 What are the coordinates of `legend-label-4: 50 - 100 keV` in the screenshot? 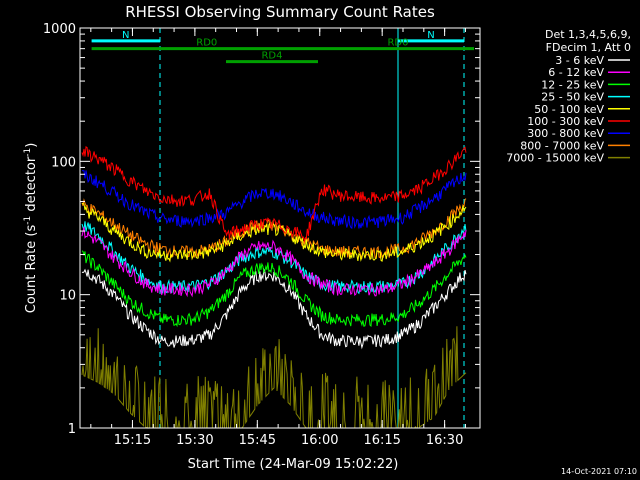 It's located at (569, 109).